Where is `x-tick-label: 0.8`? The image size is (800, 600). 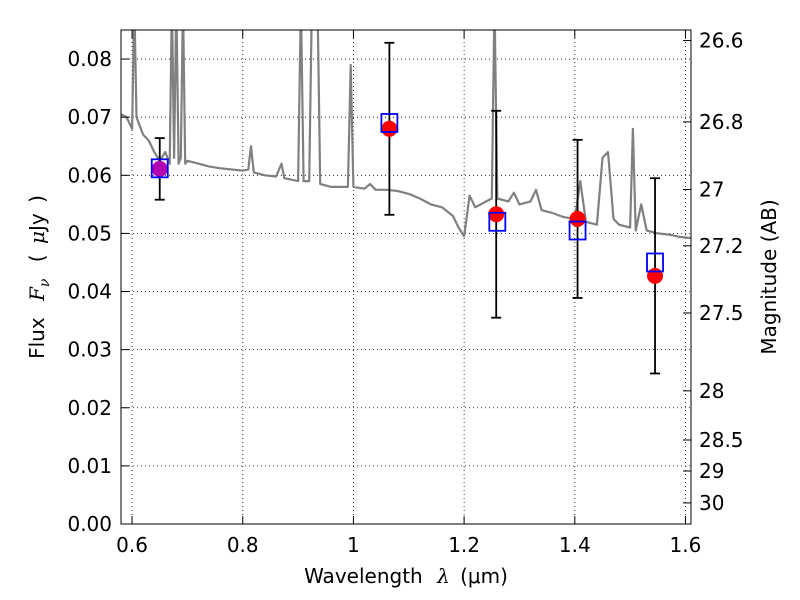 x-tick-label: 0.8 is located at coordinates (243, 545).